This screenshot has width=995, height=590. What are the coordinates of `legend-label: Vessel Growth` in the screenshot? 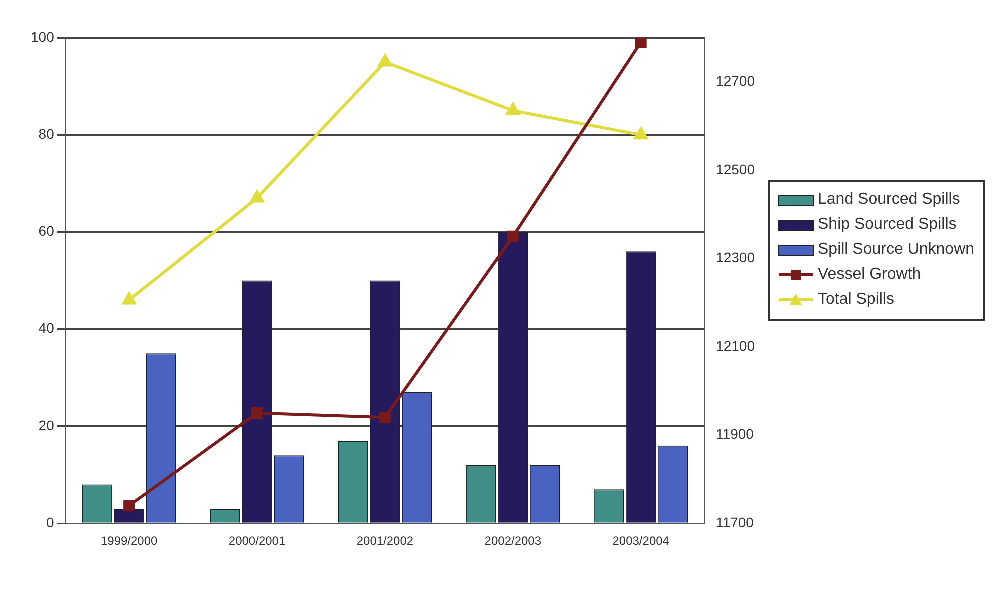 It's located at (870, 275).